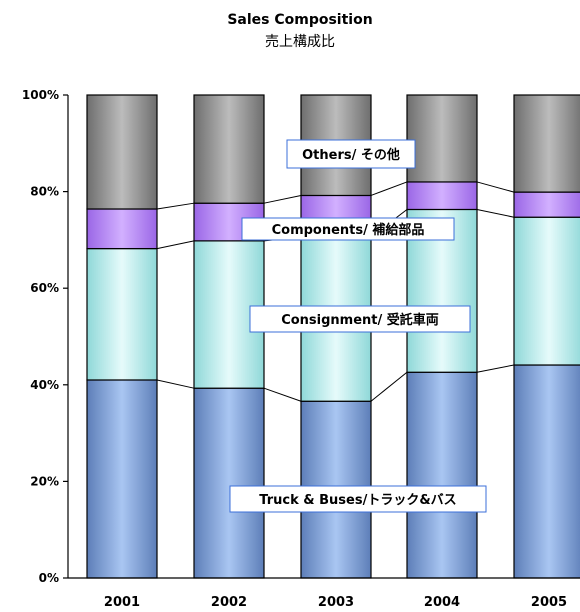 This screenshot has width=580, height=612. I want to click on bar-segment-2005-s0, so click(547, 471).